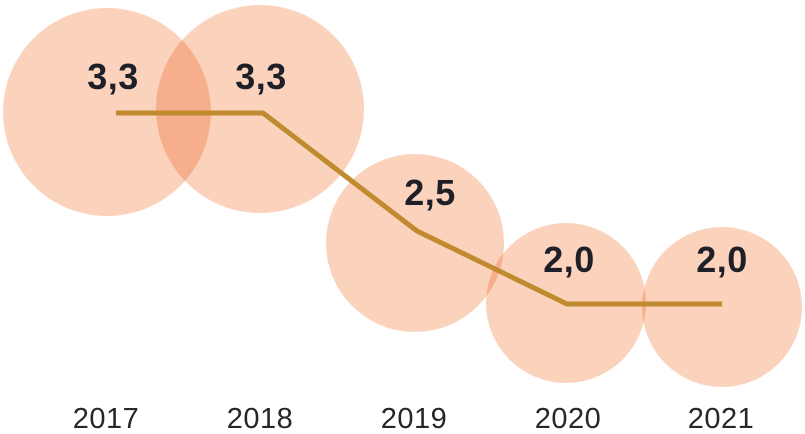 The image size is (805, 434). I want to click on value-label-2021: 2,0, so click(722, 259).